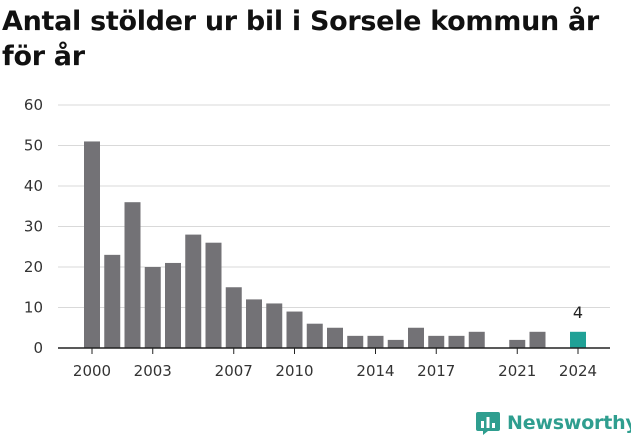 Image resolution: width=631 pixels, height=439 pixels. Describe the element at coordinates (294, 329) in the screenshot. I see `bar-2010` at that location.